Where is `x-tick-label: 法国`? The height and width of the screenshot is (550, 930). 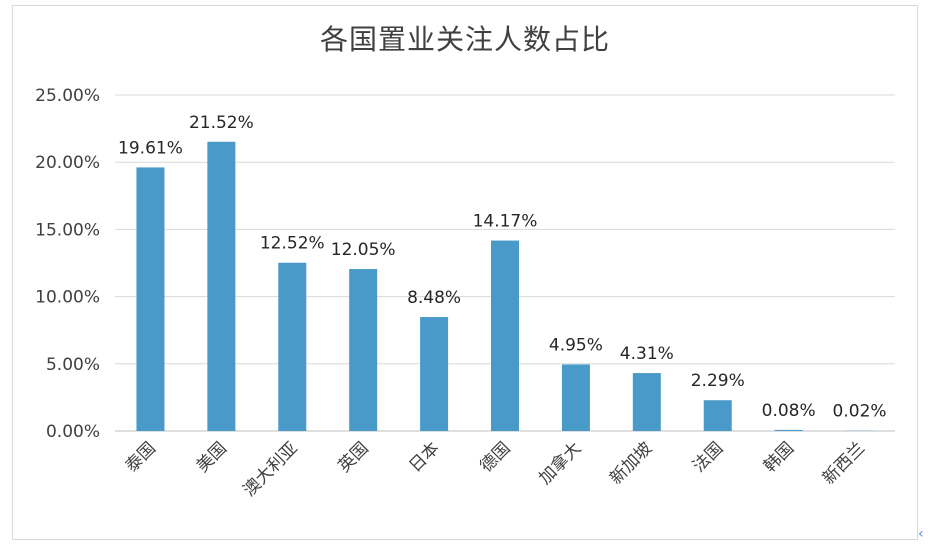 x-tick-label: 法国 is located at coordinates (708, 457).